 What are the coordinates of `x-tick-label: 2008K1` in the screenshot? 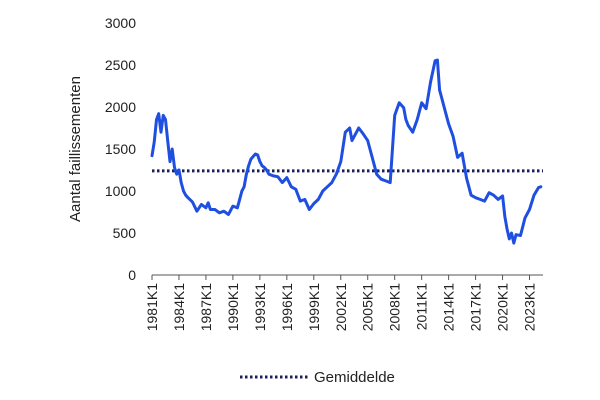 It's located at (395, 307).